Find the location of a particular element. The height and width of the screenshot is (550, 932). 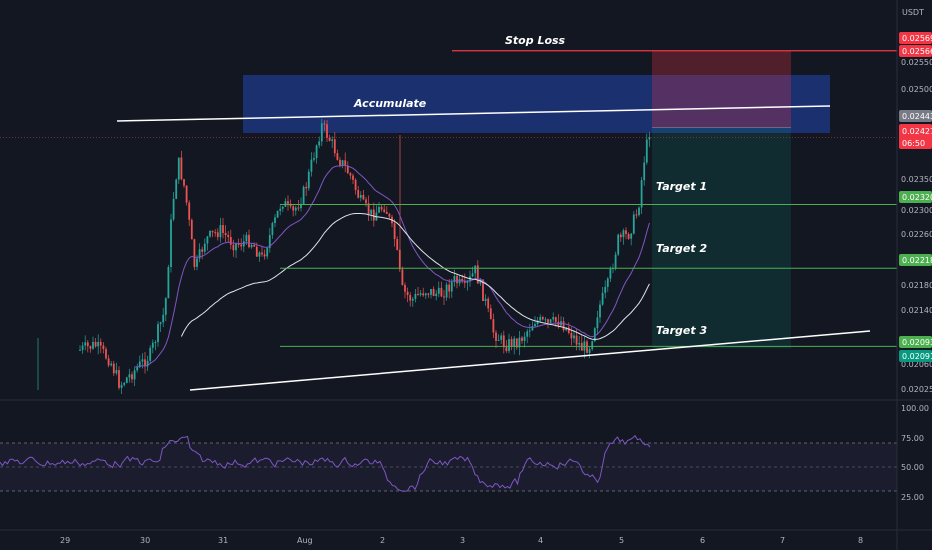

target2-label: Target 2 is located at coordinates (681, 248).